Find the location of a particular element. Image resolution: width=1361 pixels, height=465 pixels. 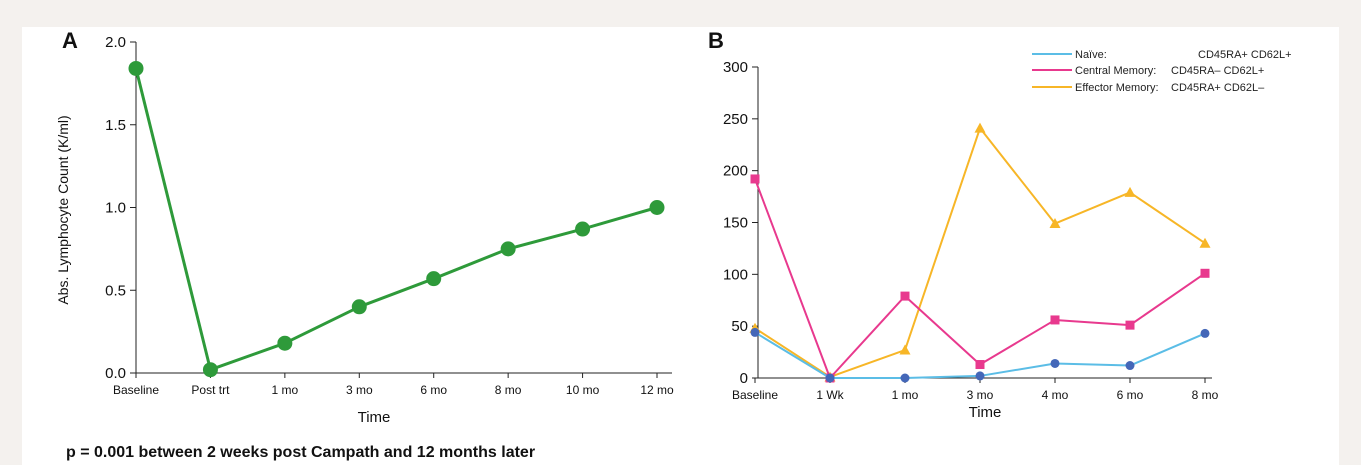

b-x-tick-label: 1 Wk is located at coordinates (830, 395).